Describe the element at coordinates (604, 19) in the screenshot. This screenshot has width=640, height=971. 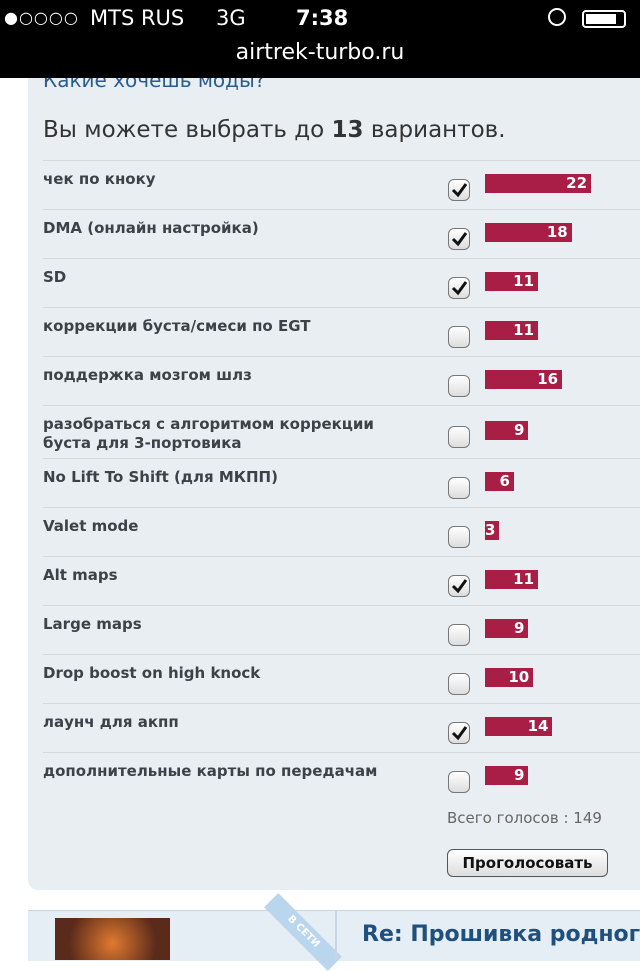
I see `battery` at that location.